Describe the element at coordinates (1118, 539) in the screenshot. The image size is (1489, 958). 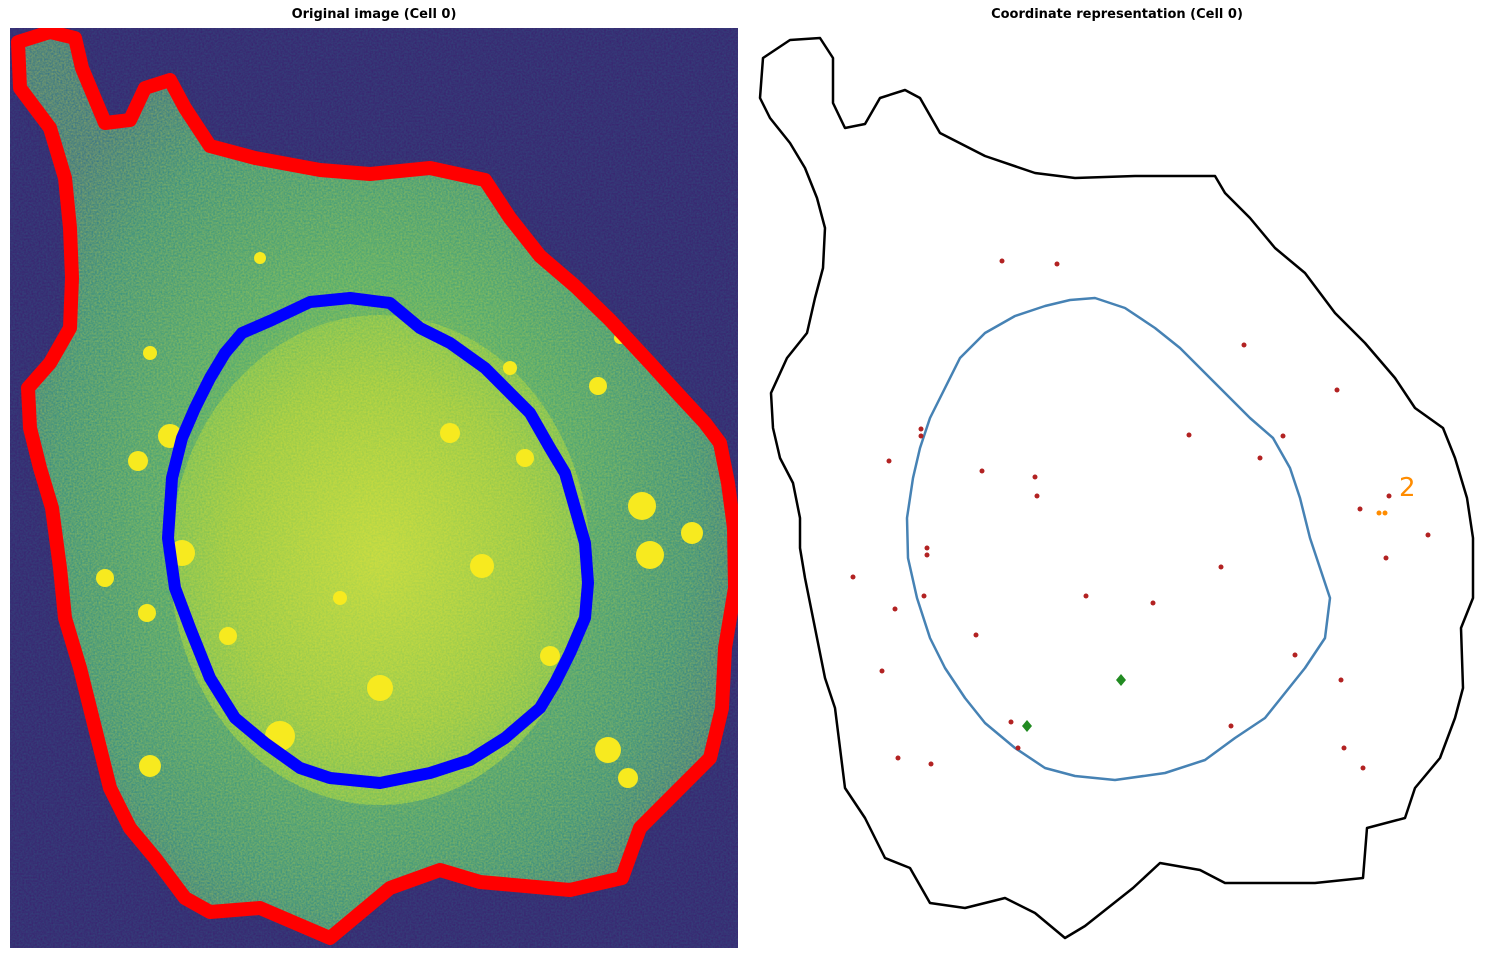
I see `nucleus-outline-right` at that location.